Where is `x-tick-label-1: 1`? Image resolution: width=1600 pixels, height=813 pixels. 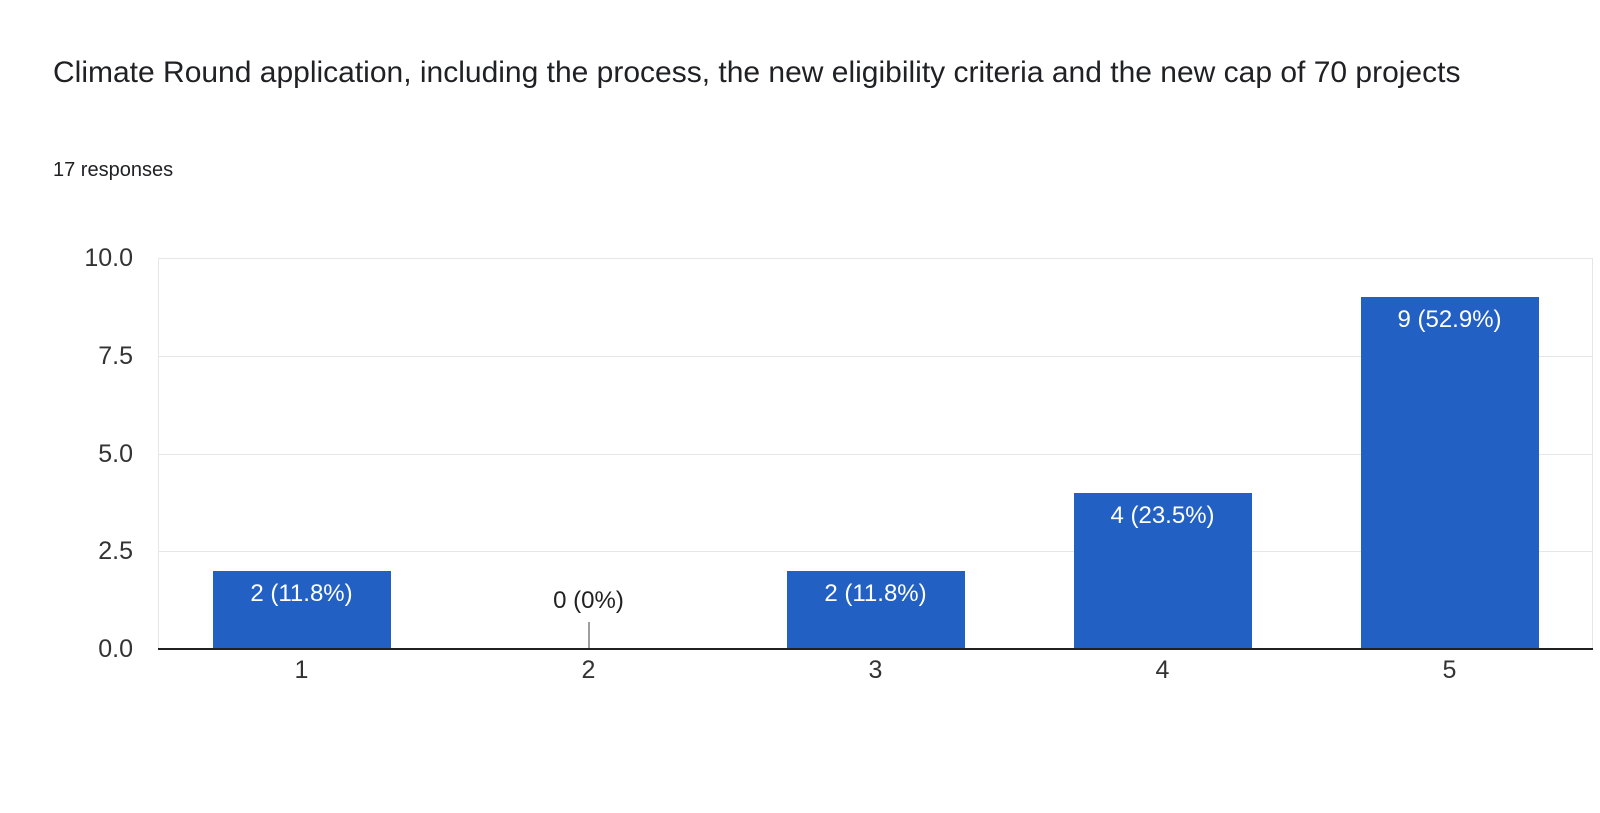
x-tick-label-1: 1 is located at coordinates (301, 670).